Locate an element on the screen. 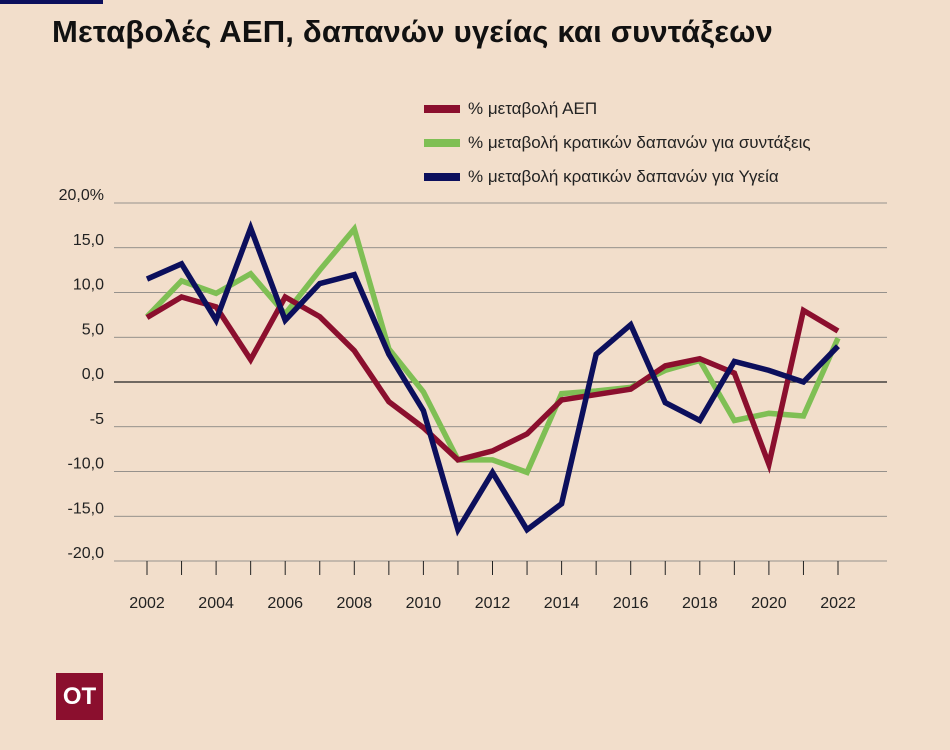  x-tick-label: 2016 is located at coordinates (631, 603).